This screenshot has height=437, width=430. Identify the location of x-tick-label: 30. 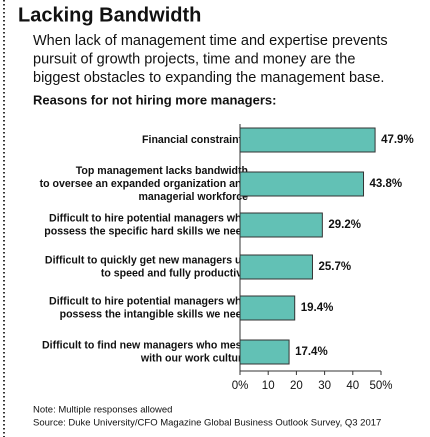
(324, 386).